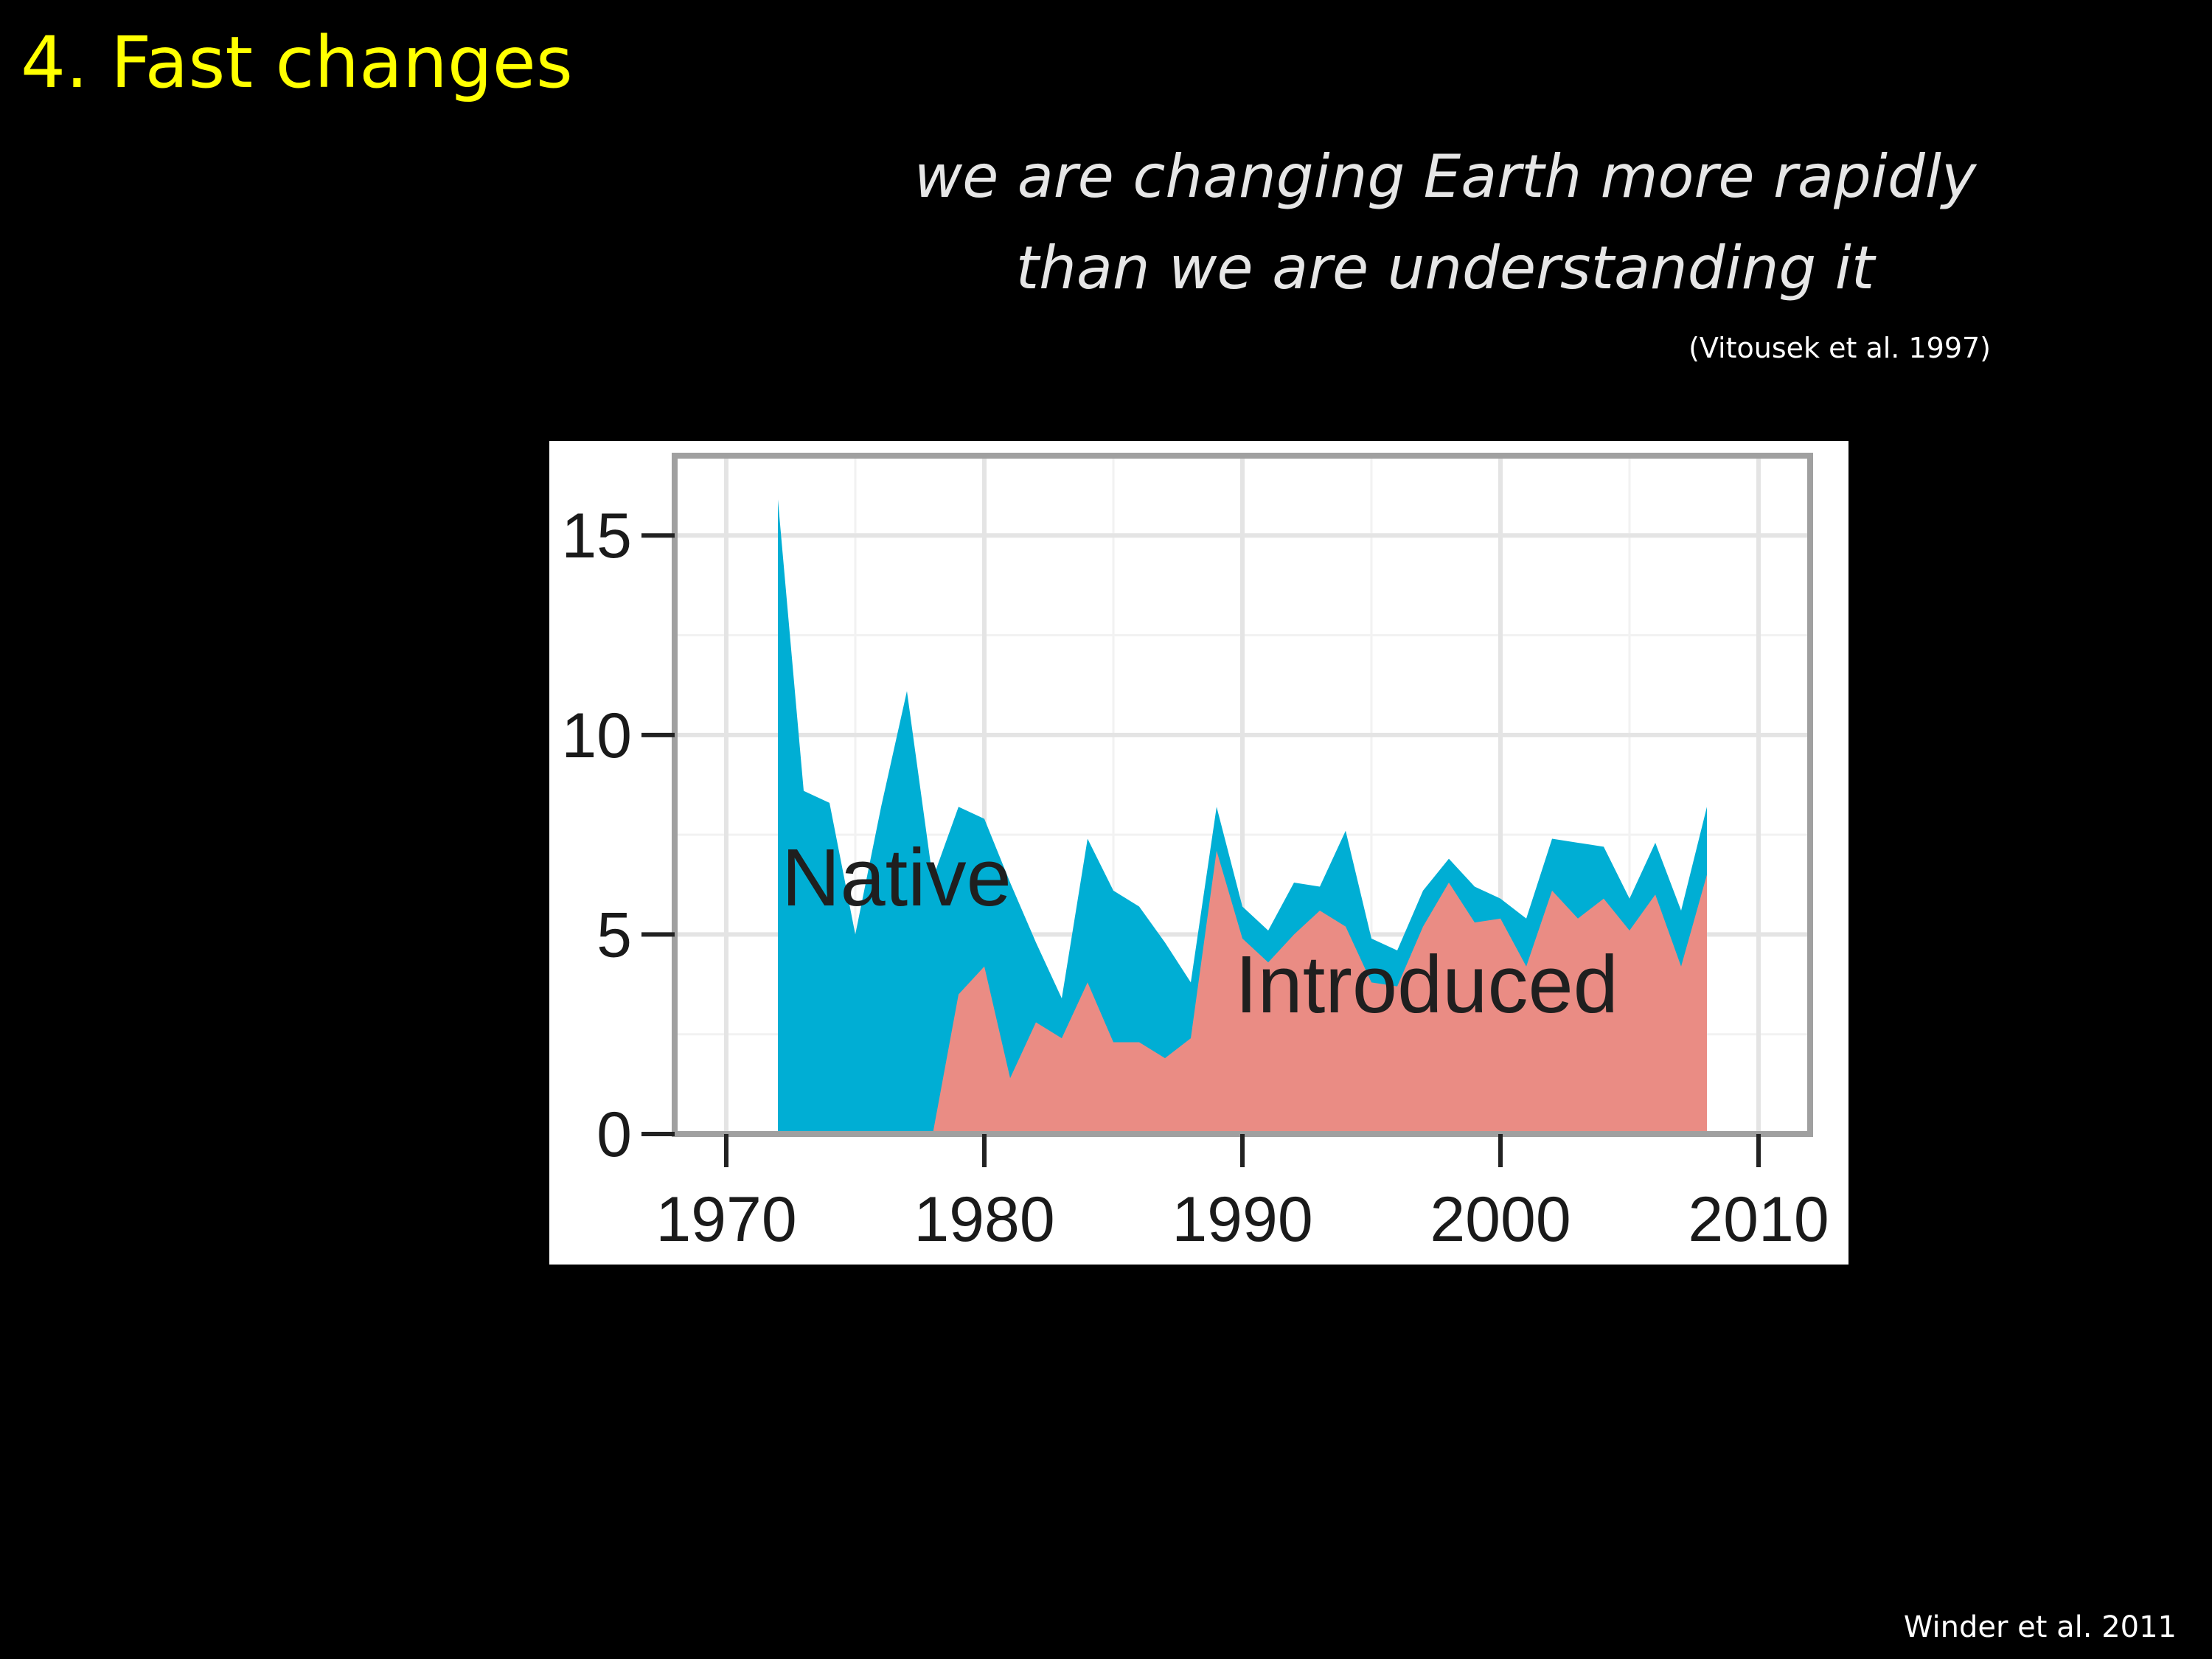 The height and width of the screenshot is (1659, 2212). I want to click on x-tick-label: 2000, so click(1500, 1219).